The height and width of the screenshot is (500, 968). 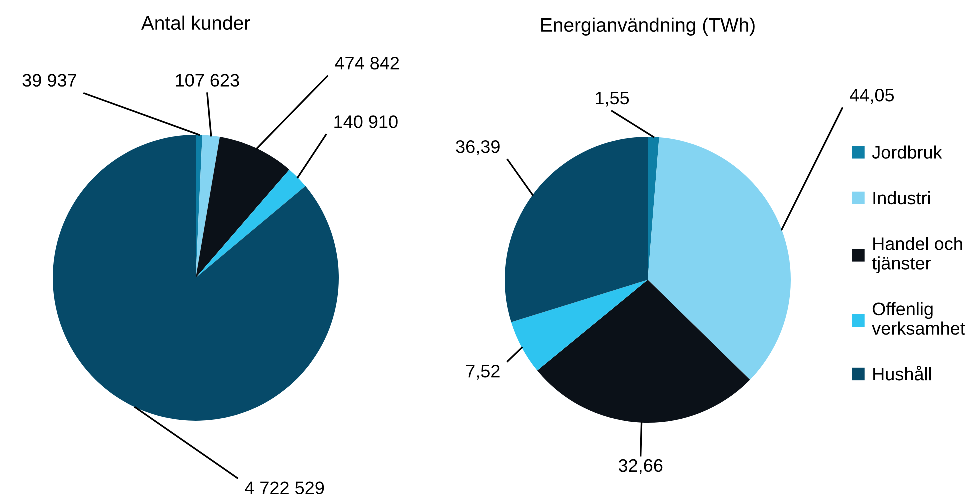 What do you see at coordinates (613, 99) in the screenshot?
I see `data-label: 1,55` at bounding box center [613, 99].